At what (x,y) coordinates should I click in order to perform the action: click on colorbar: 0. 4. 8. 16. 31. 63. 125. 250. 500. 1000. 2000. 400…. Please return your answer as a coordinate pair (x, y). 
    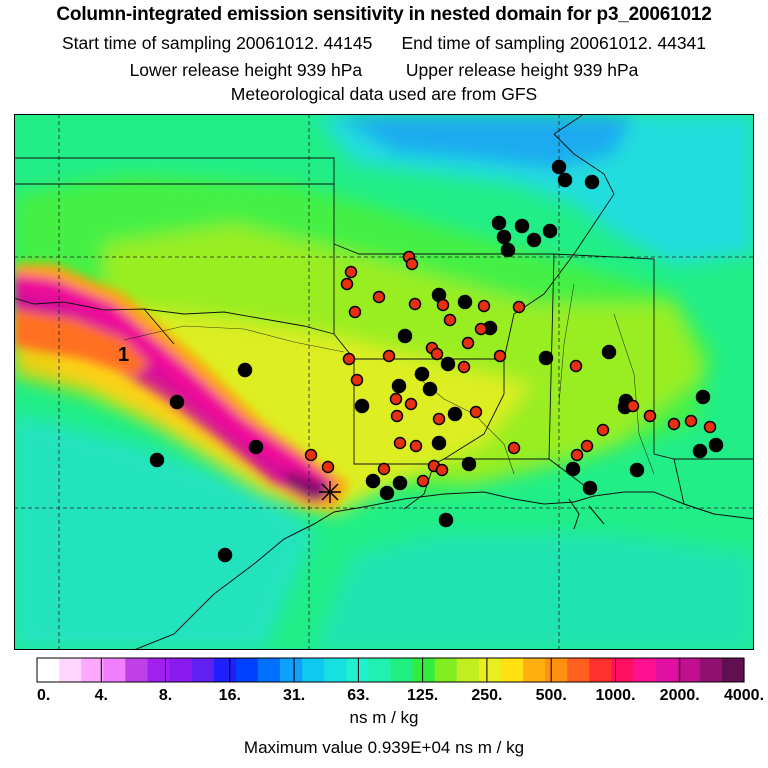
    Looking at the image, I should click on (400, 680).